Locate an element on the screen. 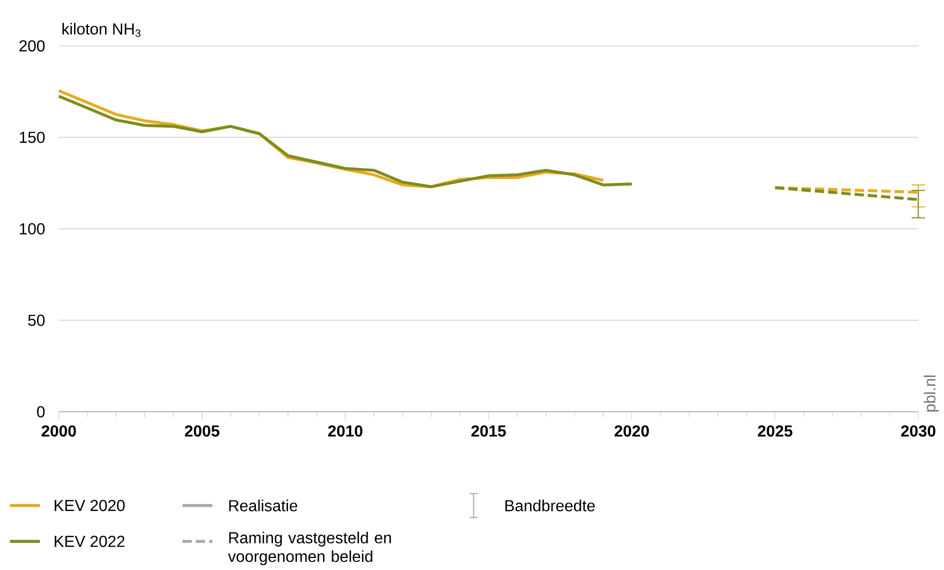 This screenshot has height=570, width=944. legend-label: KEV 2020 is located at coordinates (89, 505).